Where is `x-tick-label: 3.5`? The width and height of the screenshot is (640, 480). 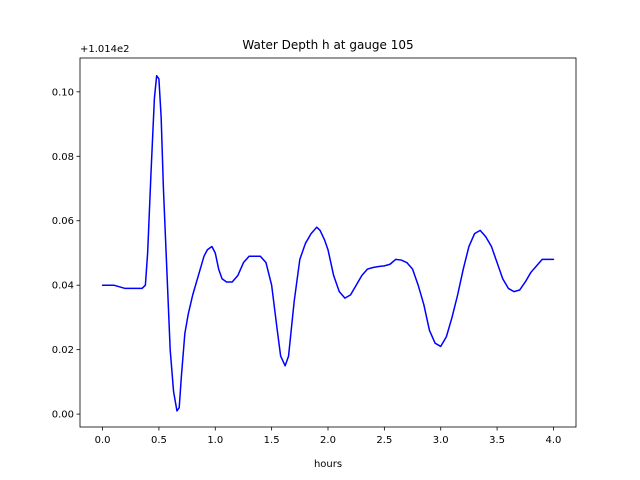
x-tick-label: 3.5 is located at coordinates (497, 440).